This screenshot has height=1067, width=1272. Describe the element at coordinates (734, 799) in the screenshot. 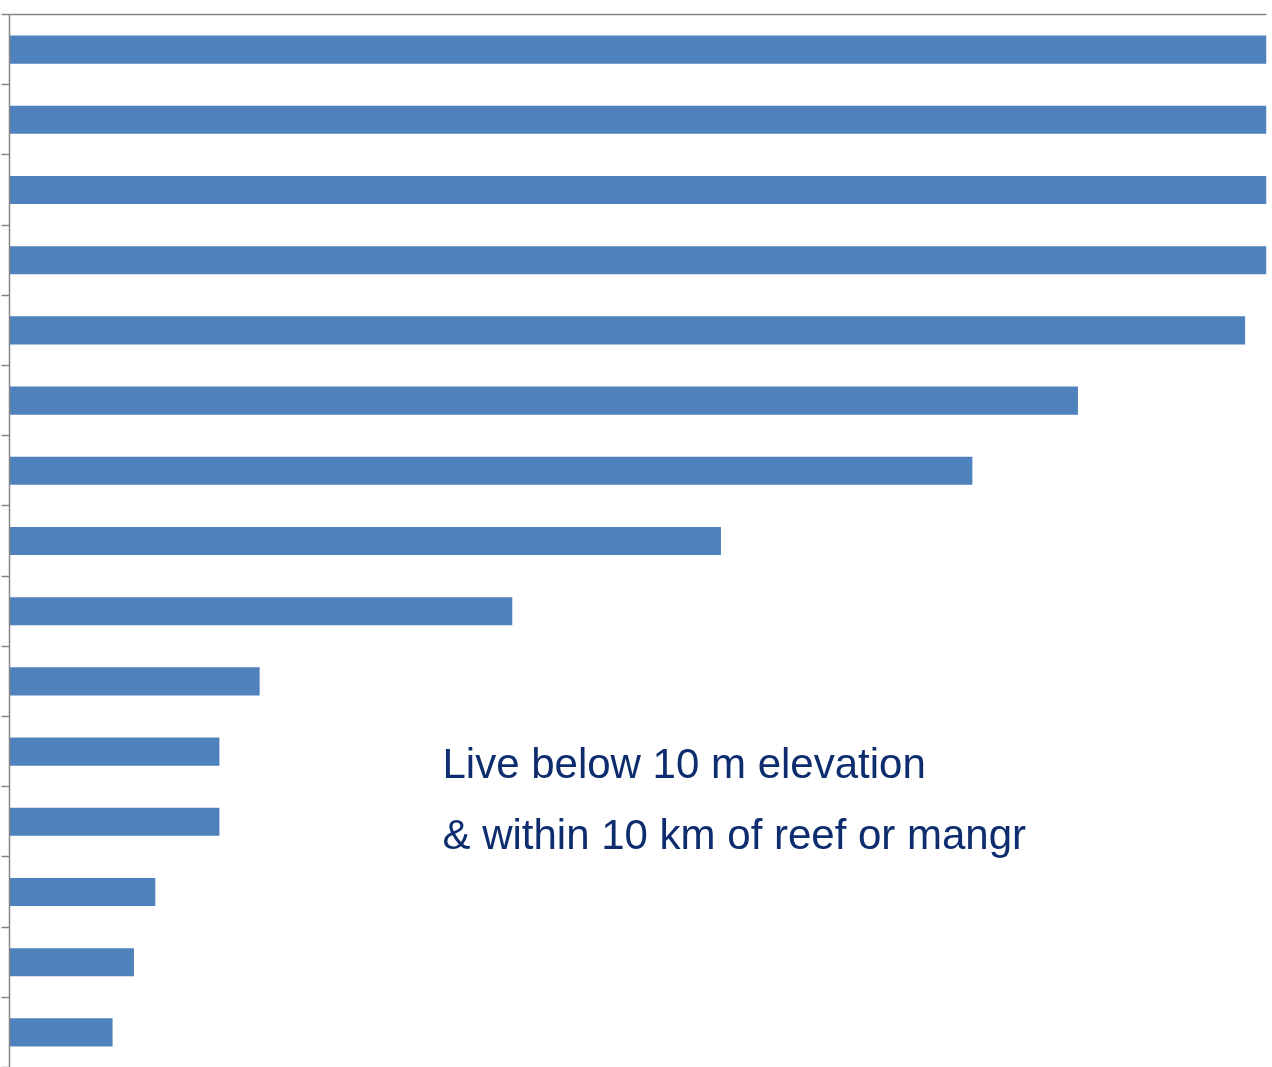

I see `annotation: Live below 10 m elevation & within 10 km of reef or mangr` at that location.